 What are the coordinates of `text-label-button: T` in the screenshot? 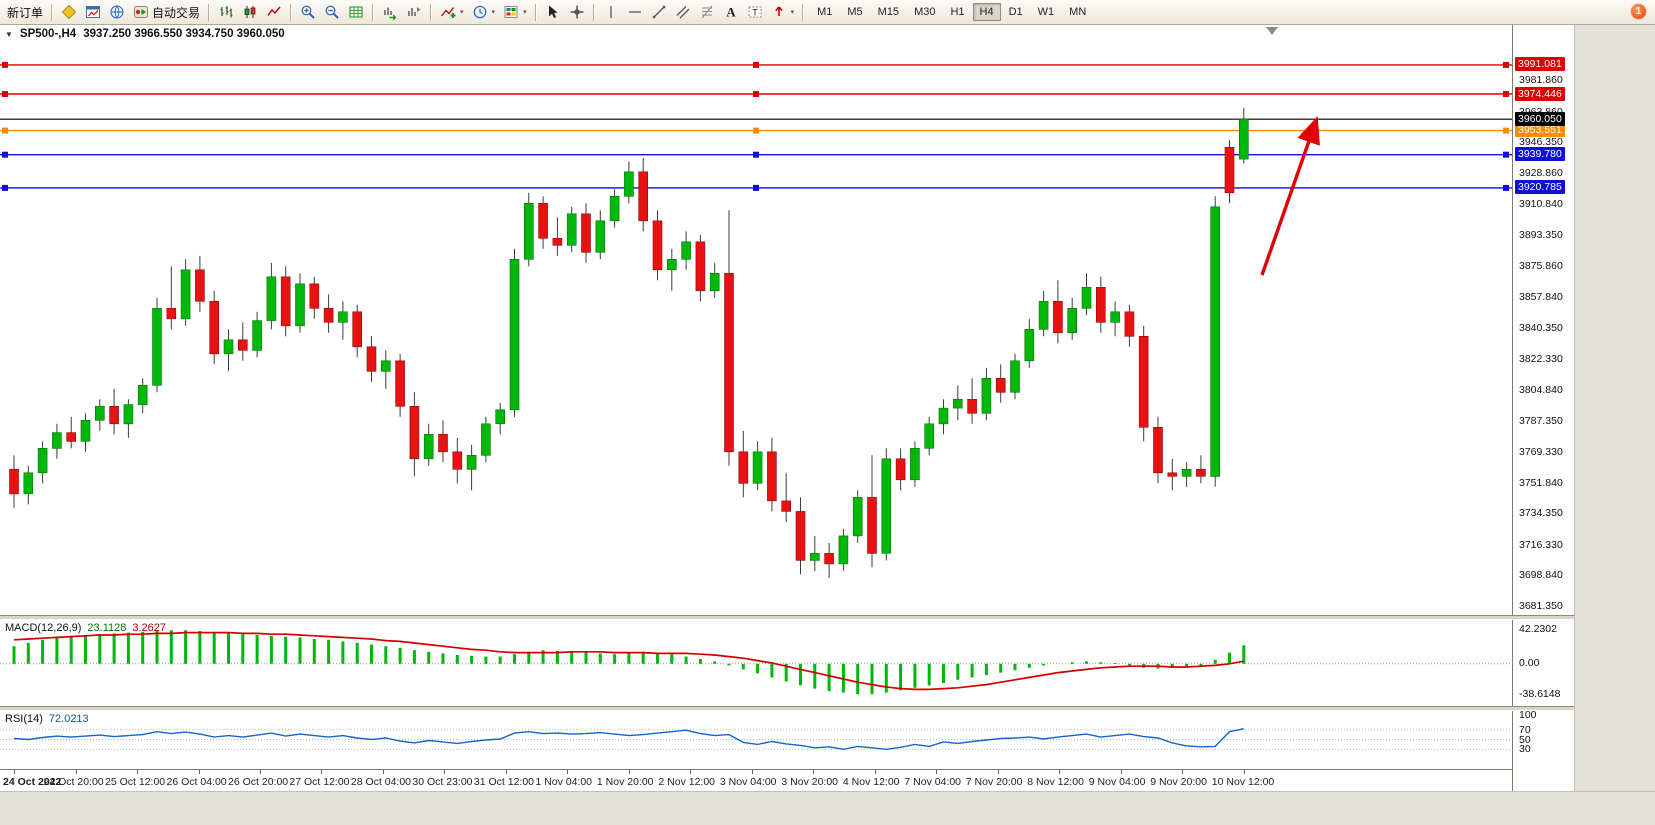 It's located at (755, 12).